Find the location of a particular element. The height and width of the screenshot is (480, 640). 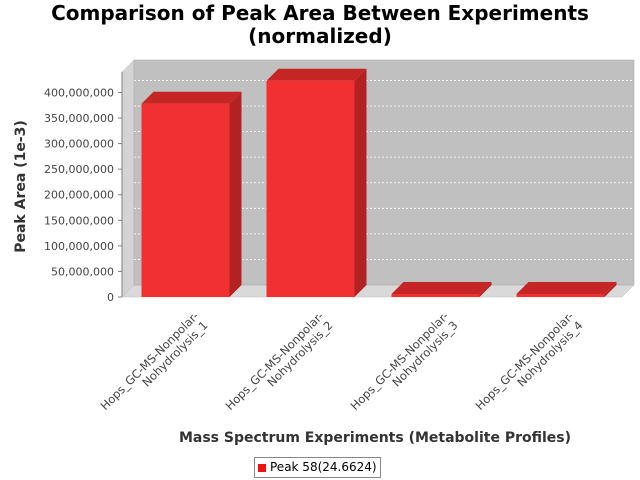

legend-label: Peak 58(24.6624) is located at coordinates (323, 467).